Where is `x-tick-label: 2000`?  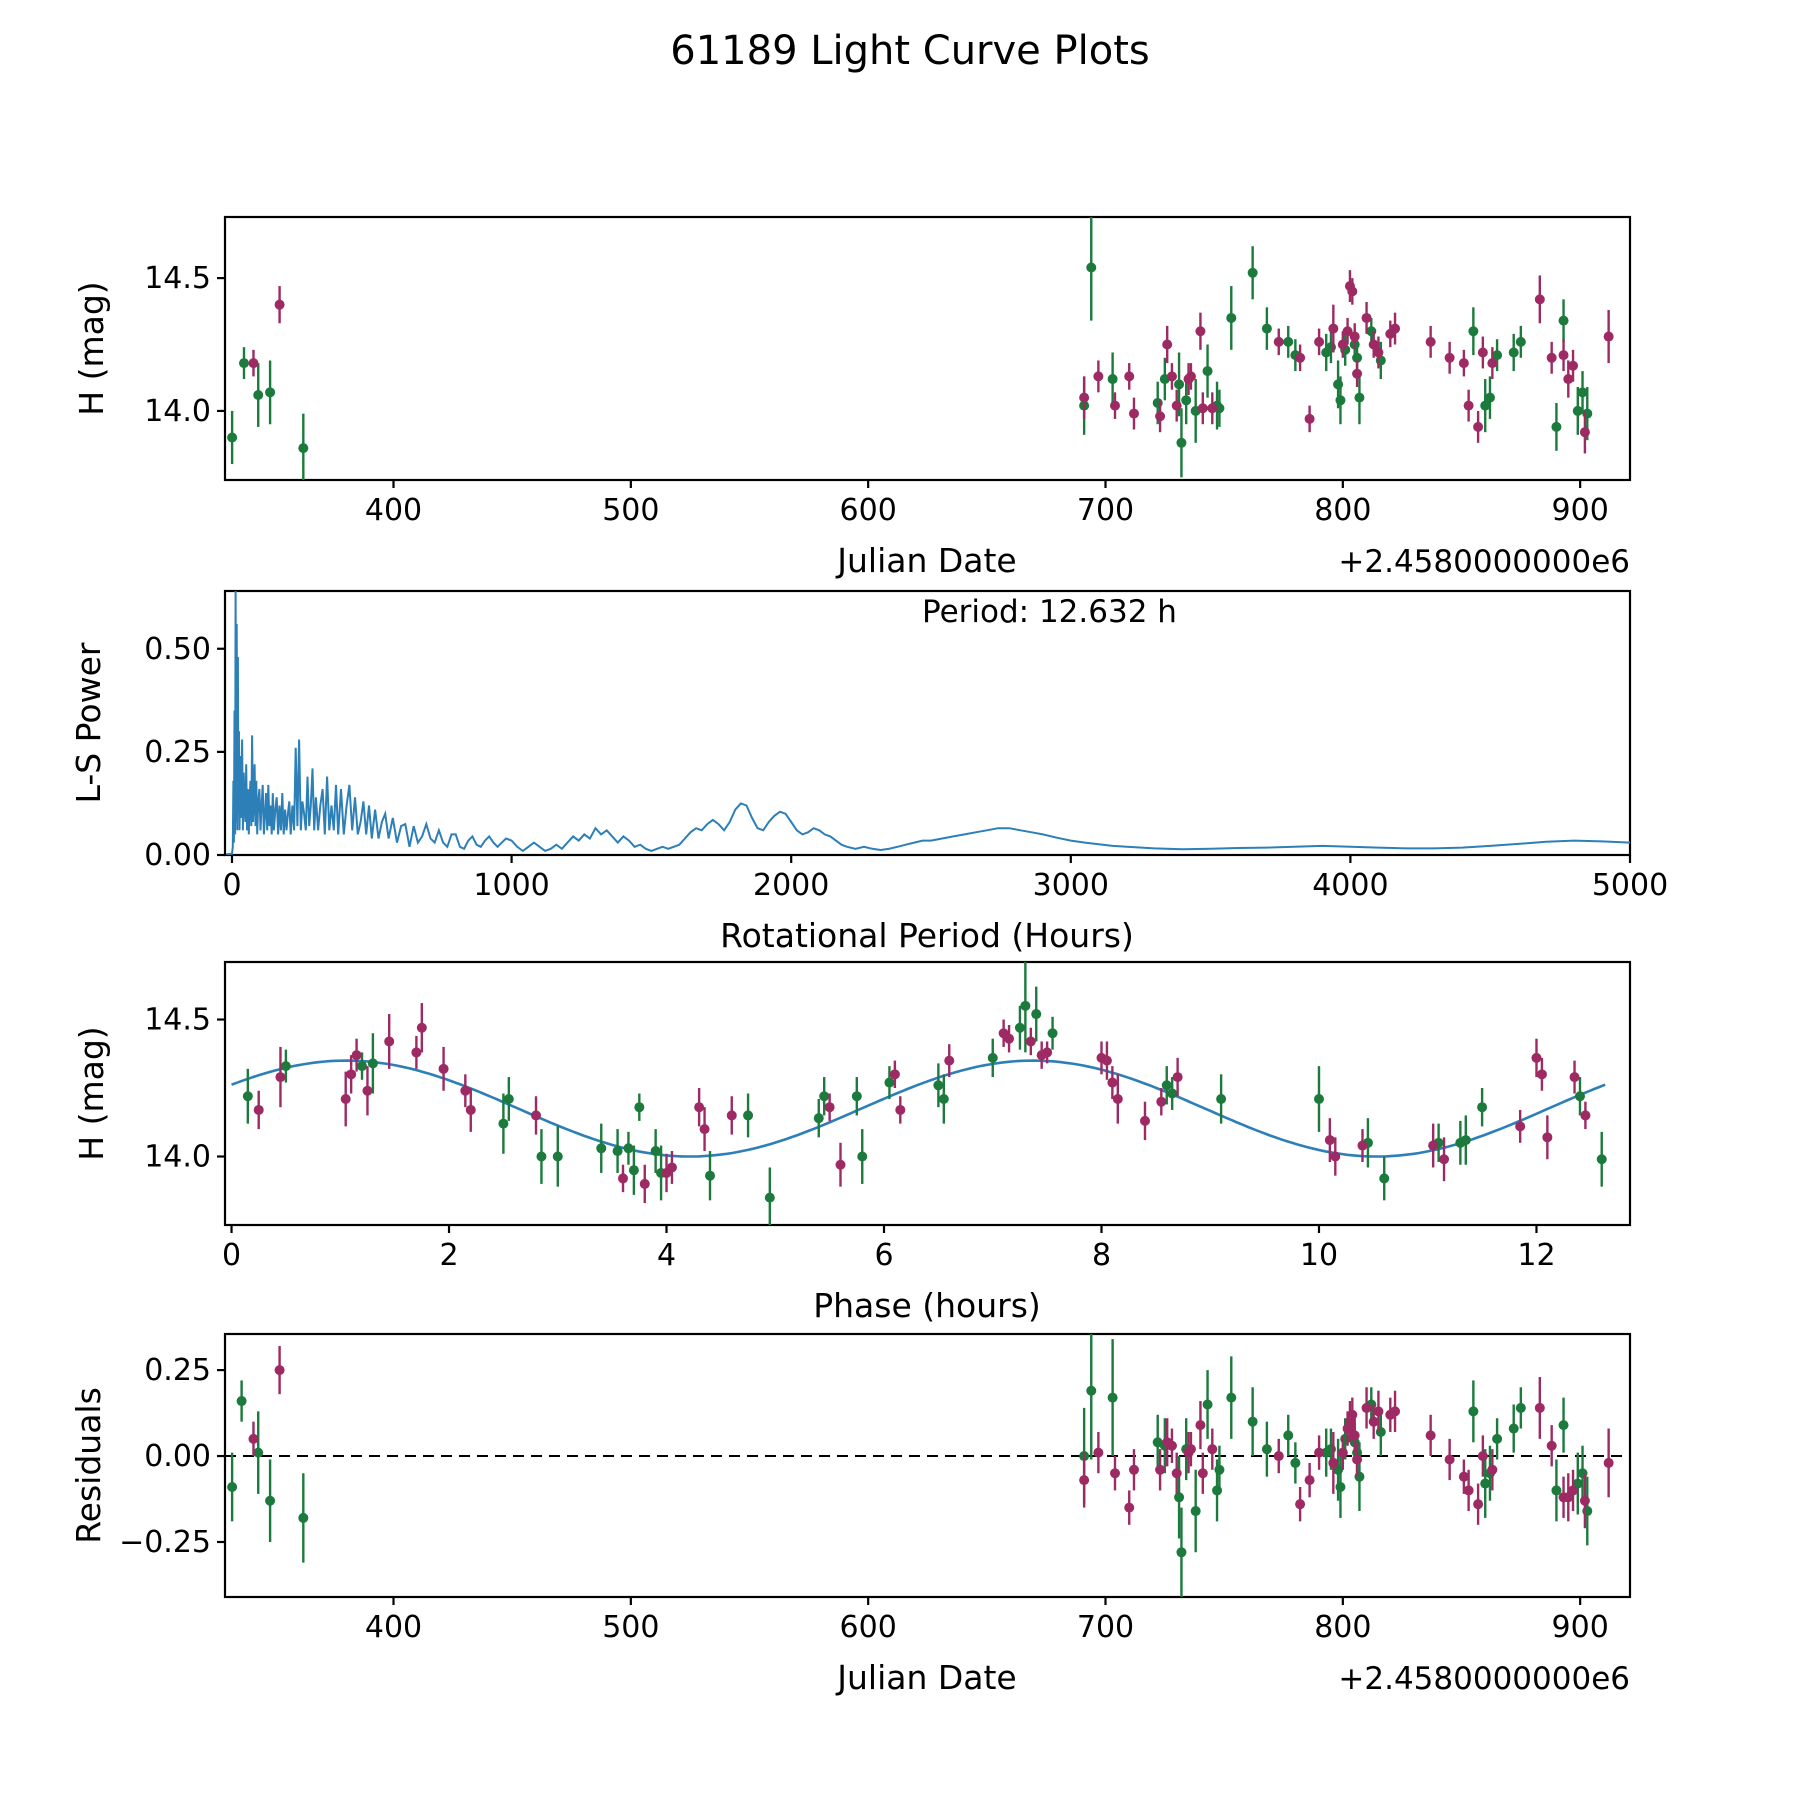
x-tick-label: 2000 is located at coordinates (791, 885).